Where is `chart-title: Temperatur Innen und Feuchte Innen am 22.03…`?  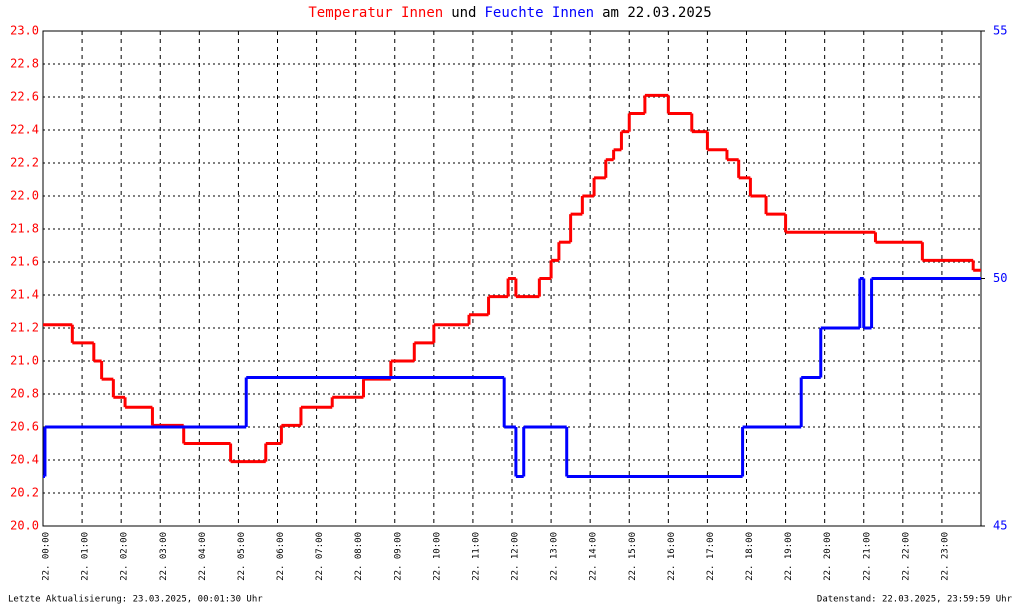
chart-title: Temperatur Innen und Feuchte Innen am 22.03… is located at coordinates (509, 13).